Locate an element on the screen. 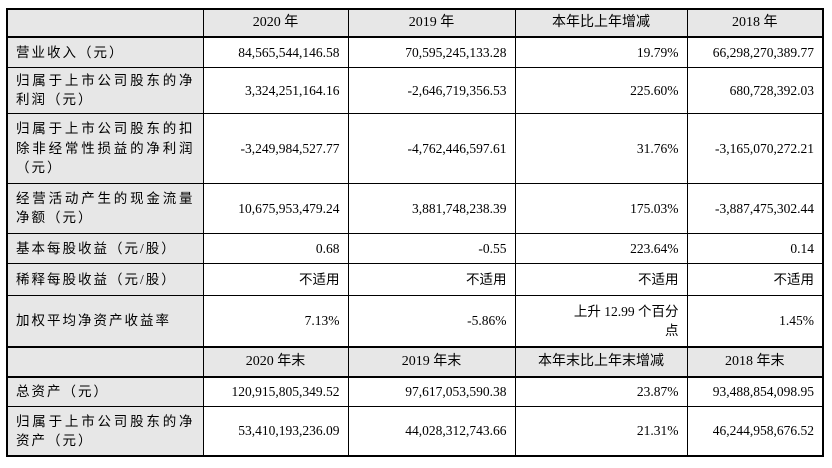 The image size is (832, 468). row-label: 经营活动产生的现金流量净额（元） is located at coordinates (105, 208).